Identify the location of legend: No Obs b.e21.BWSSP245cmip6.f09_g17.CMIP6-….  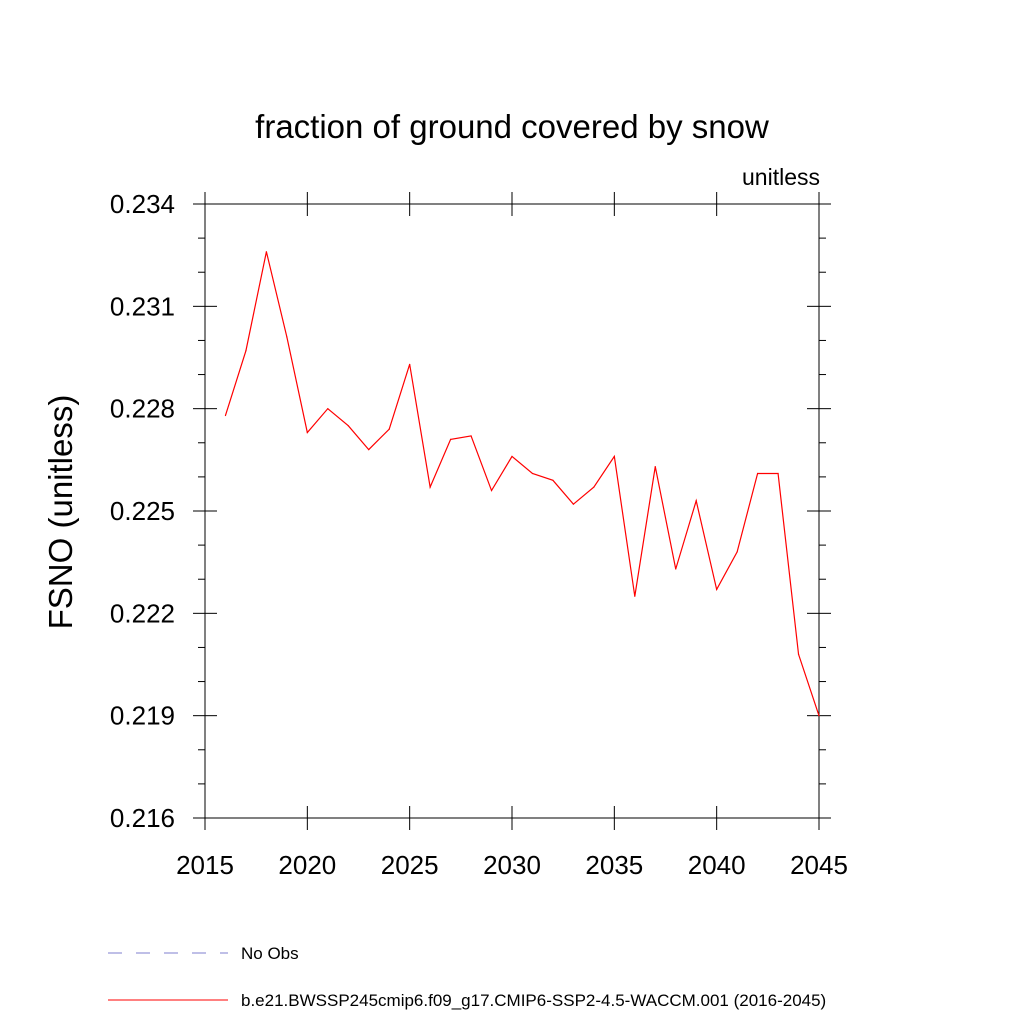
(467, 977).